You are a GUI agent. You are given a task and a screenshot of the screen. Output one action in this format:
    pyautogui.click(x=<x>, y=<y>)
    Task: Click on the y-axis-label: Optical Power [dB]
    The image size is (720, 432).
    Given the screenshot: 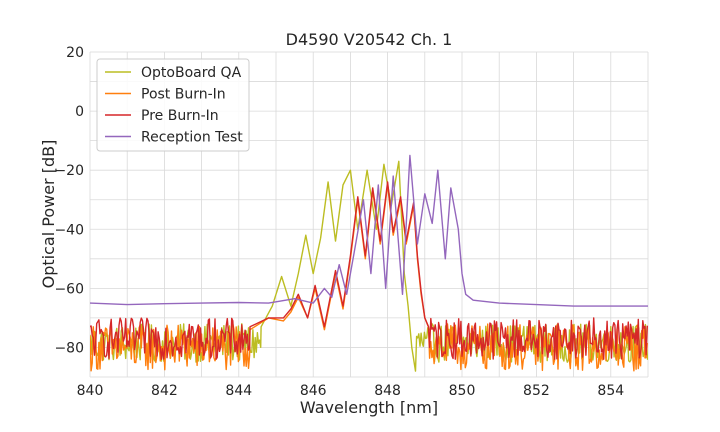 What is the action you would take?
    pyautogui.click(x=48, y=214)
    